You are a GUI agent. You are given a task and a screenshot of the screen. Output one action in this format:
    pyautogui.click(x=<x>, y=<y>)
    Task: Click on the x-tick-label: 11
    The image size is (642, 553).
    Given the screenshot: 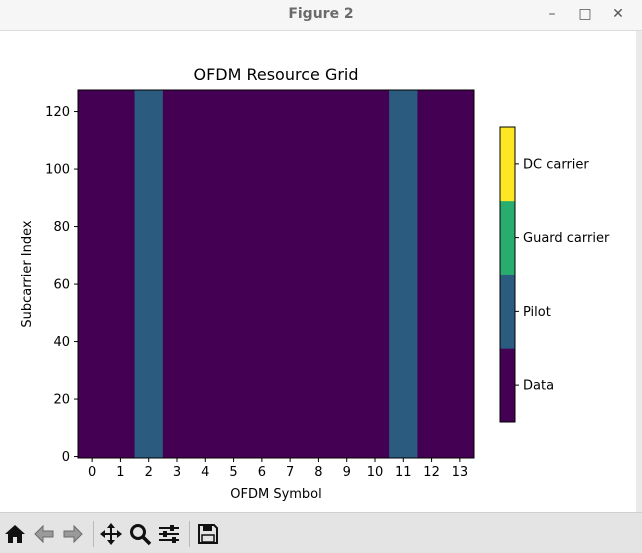 What is the action you would take?
    pyautogui.click(x=403, y=472)
    